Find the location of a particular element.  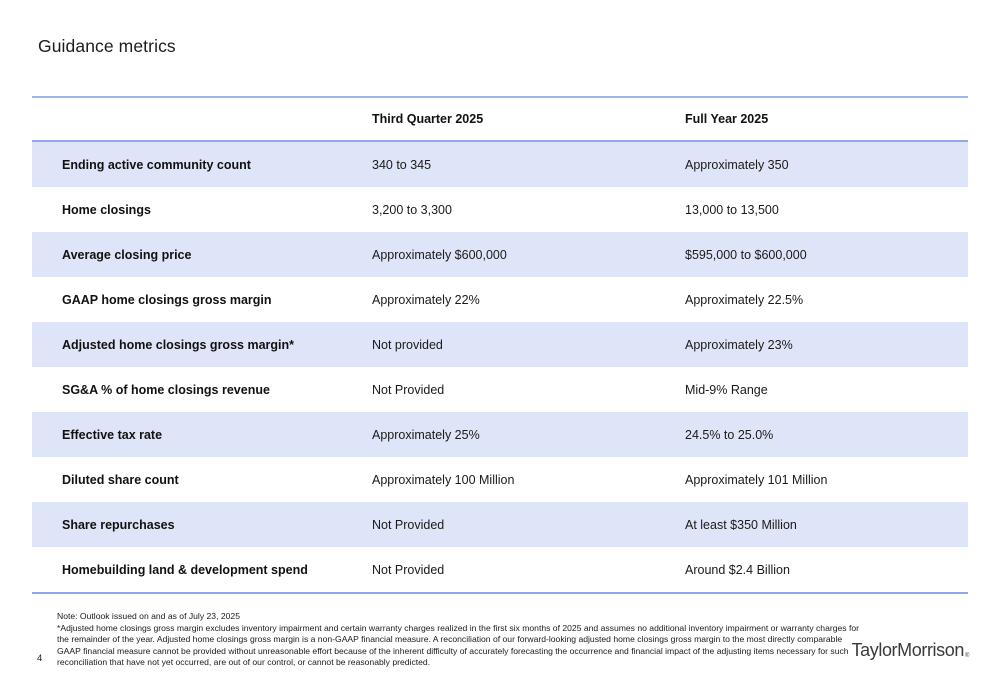

q3-value-cell: Approximately 100 Million is located at coordinates (443, 479).